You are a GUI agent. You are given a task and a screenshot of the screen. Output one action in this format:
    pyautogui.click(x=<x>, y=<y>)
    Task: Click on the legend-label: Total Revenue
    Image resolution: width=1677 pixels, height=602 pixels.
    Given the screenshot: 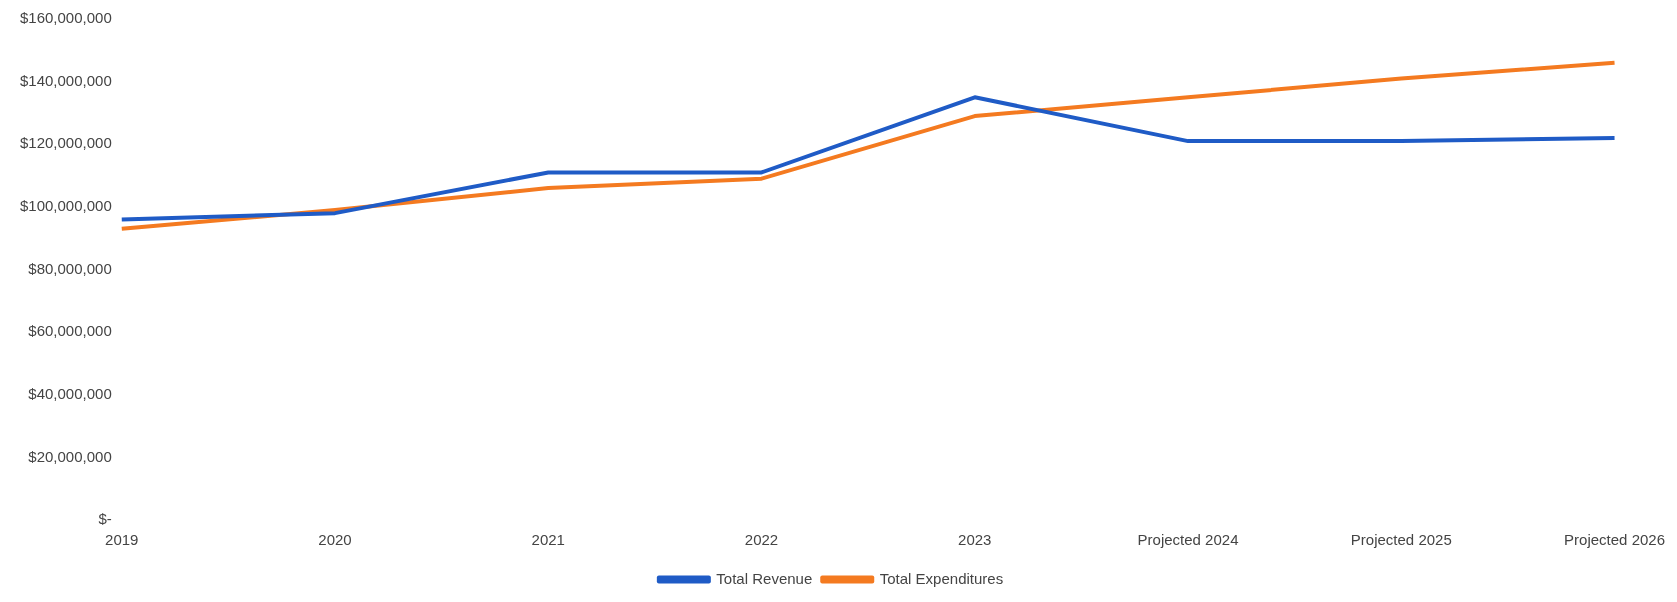 What is the action you would take?
    pyautogui.click(x=764, y=578)
    